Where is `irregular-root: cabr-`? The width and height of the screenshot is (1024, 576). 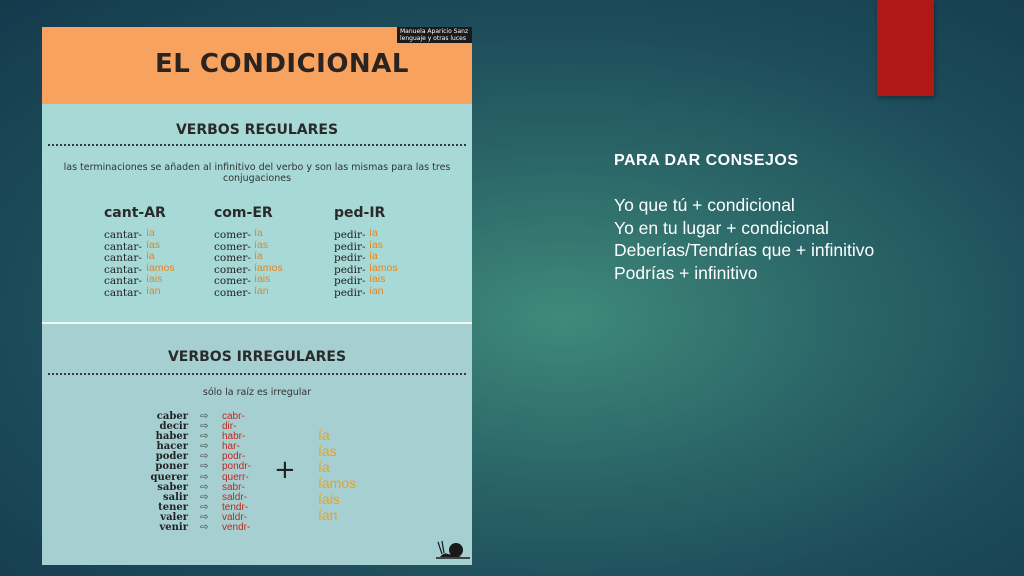
irregular-root: cabr- is located at coordinates (233, 416).